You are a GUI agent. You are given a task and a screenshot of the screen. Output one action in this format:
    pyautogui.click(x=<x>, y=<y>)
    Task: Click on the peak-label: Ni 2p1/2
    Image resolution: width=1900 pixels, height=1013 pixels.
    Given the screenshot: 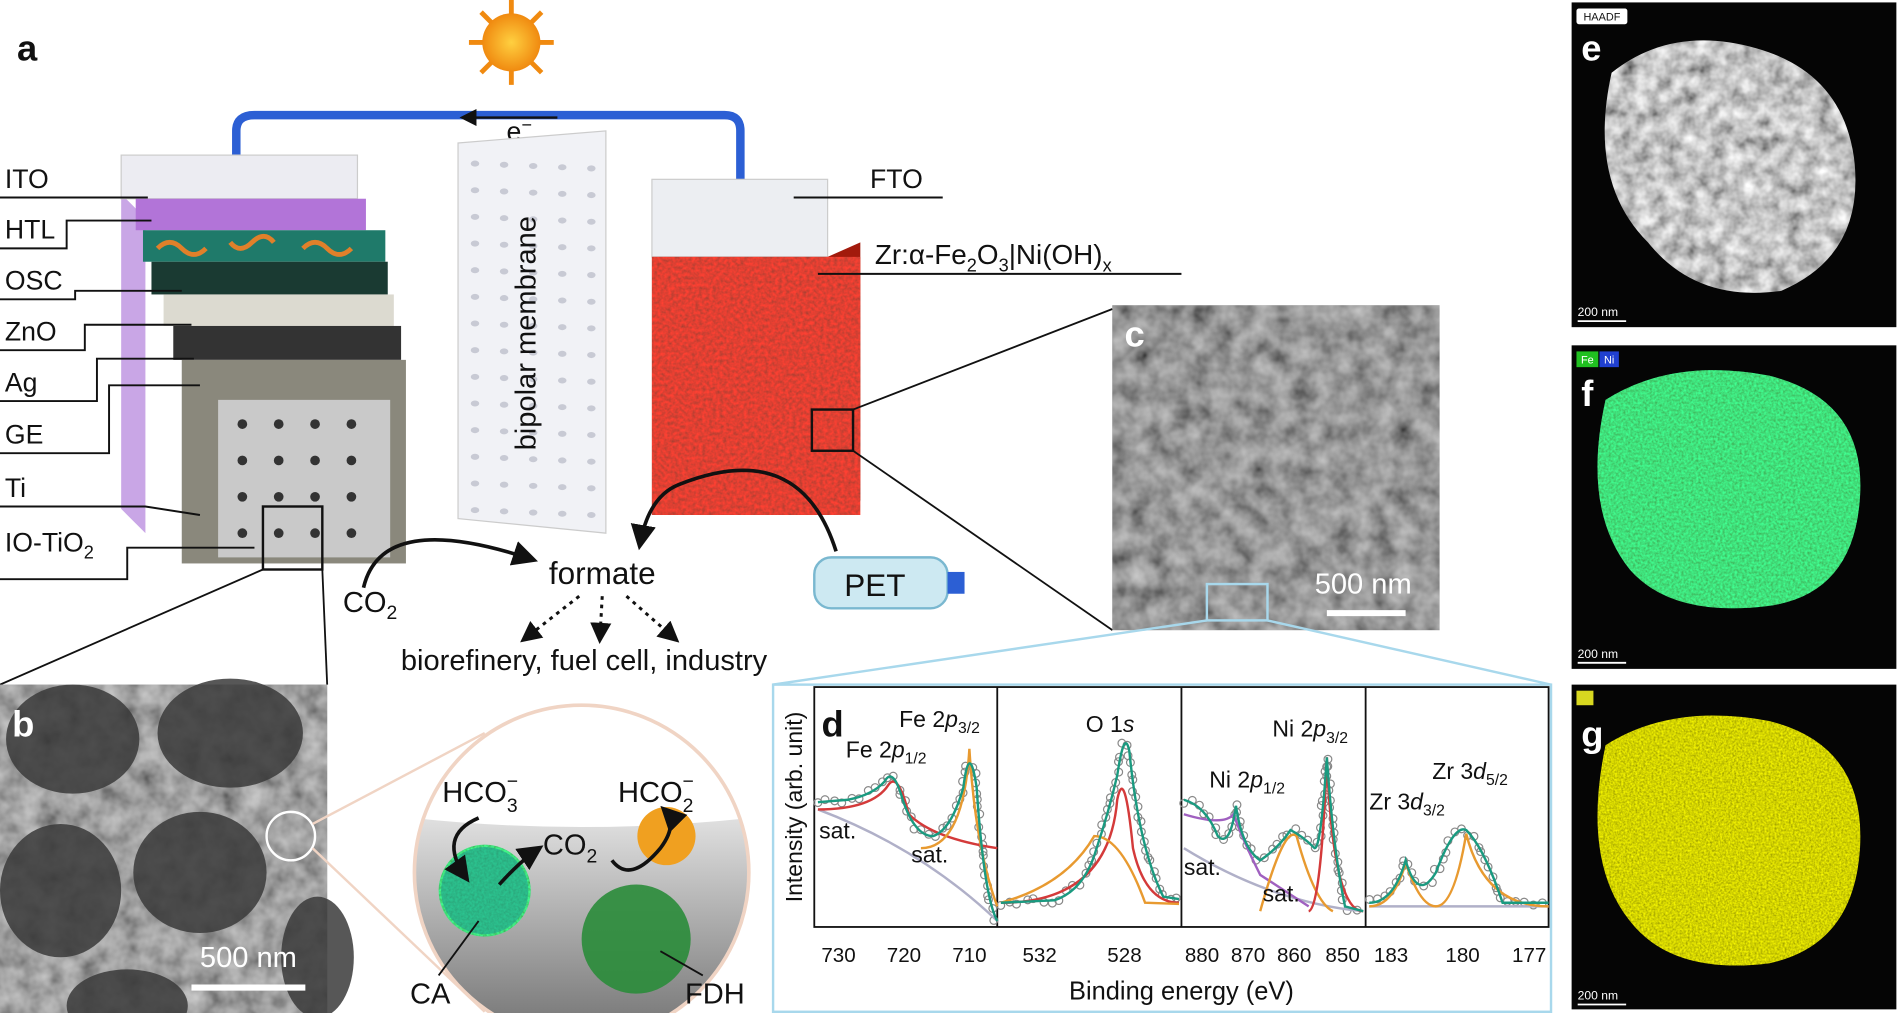 What is the action you would take?
    pyautogui.click(x=1247, y=782)
    